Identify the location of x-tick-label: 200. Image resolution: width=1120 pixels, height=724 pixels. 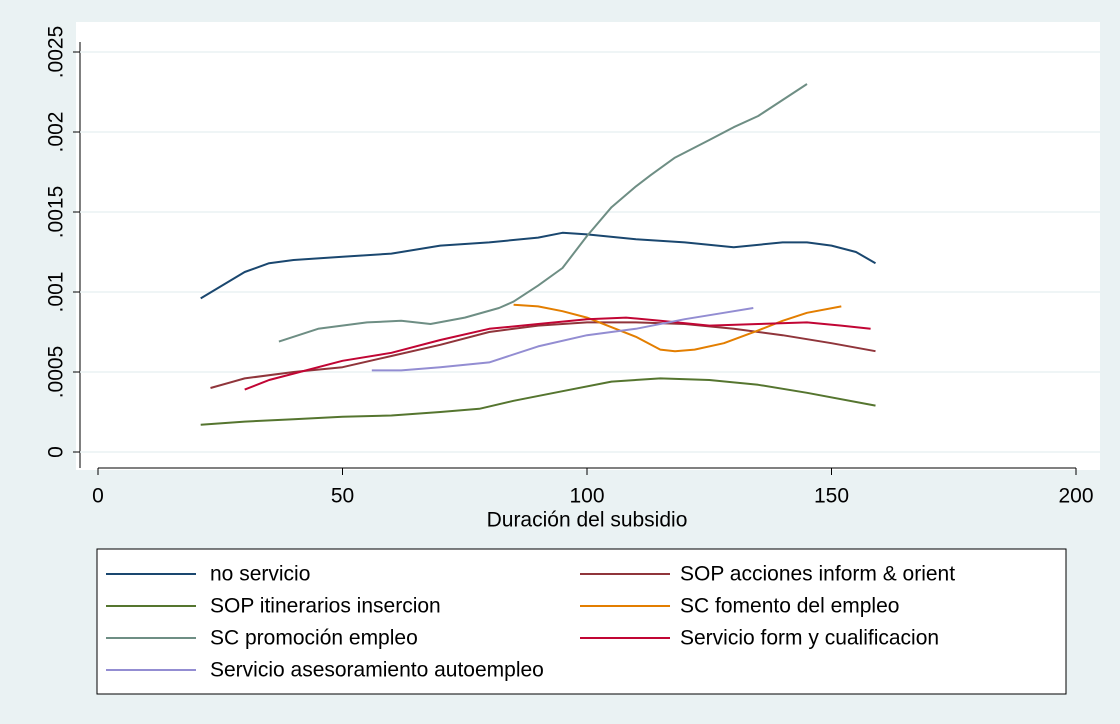
(1075, 496).